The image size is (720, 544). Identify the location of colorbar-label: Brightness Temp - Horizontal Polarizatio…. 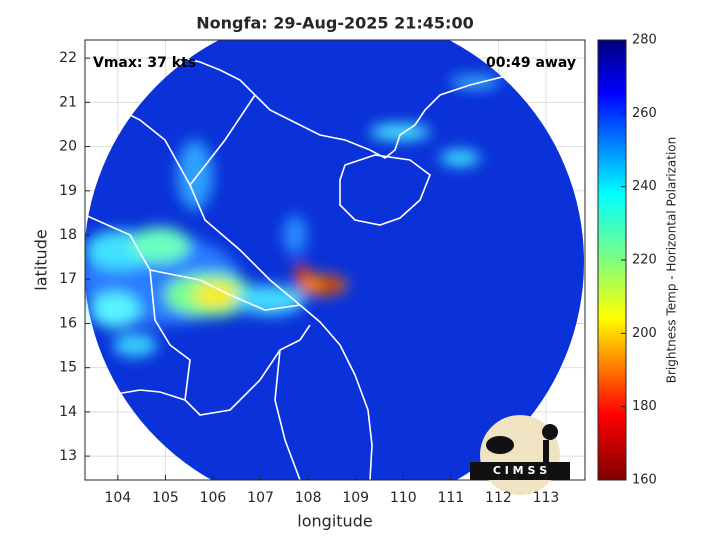
(672, 260).